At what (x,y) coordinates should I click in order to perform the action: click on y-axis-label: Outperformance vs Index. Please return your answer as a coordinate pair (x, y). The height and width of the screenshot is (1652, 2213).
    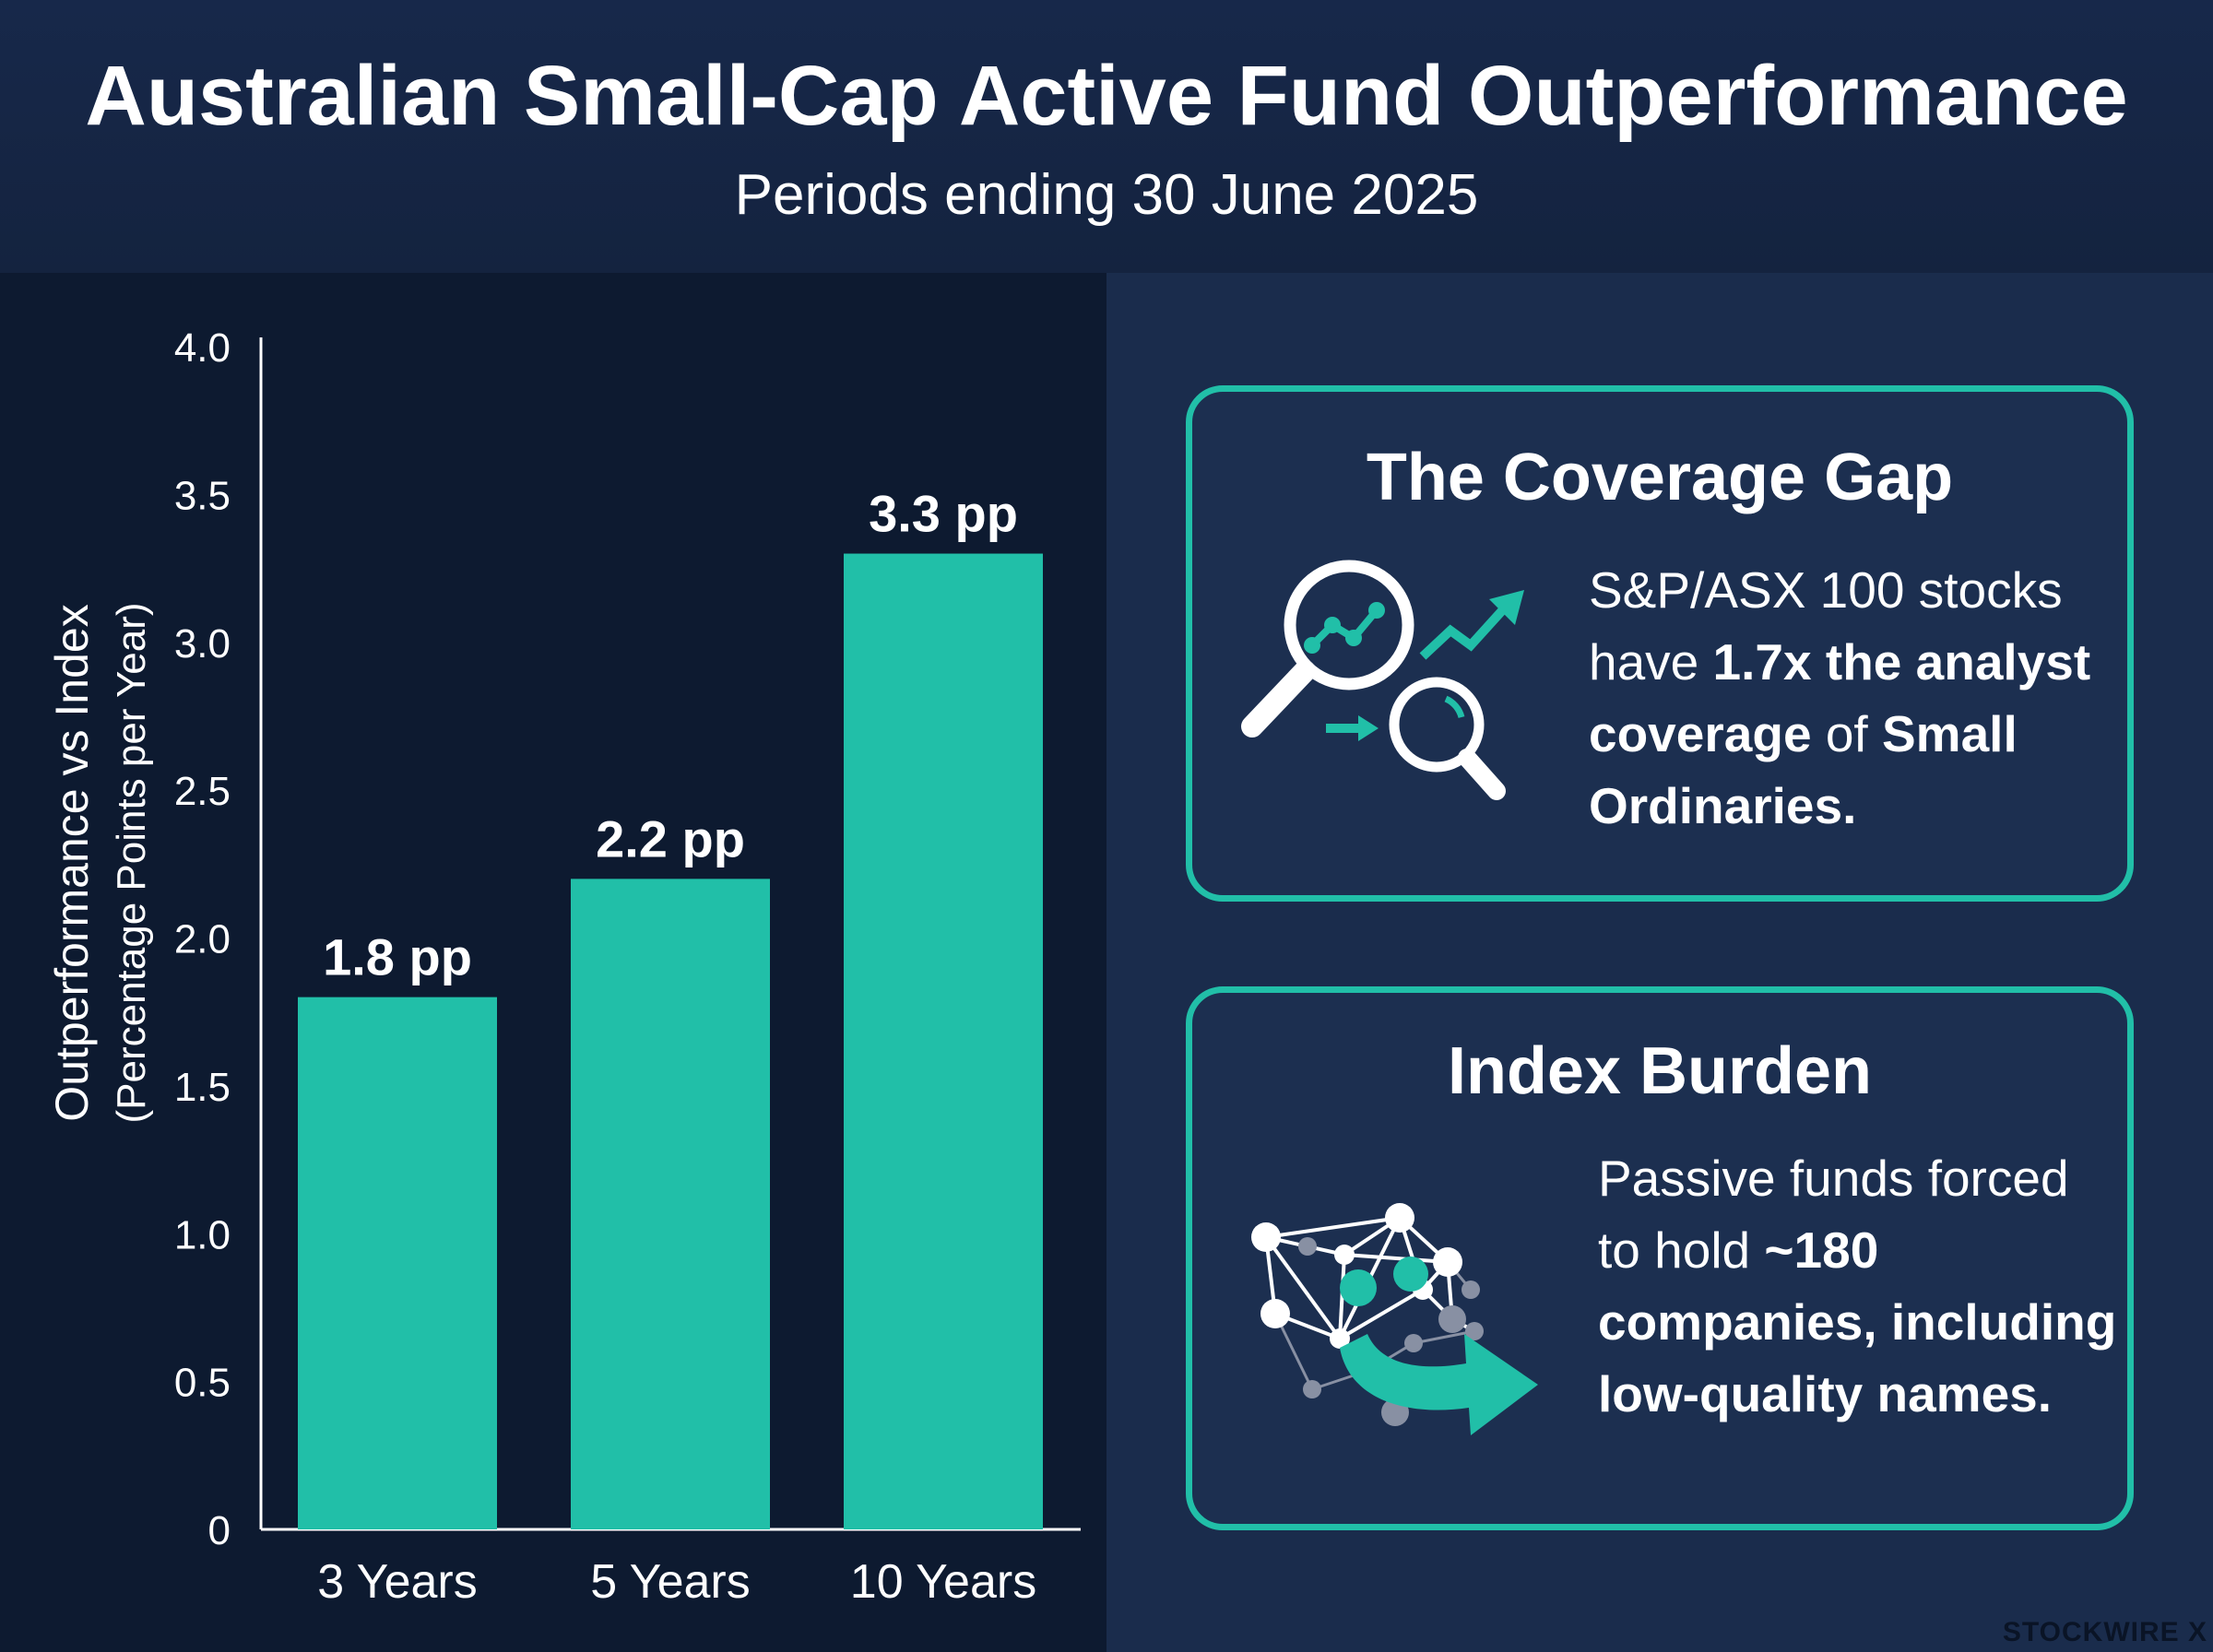
    Looking at the image, I should click on (72, 862).